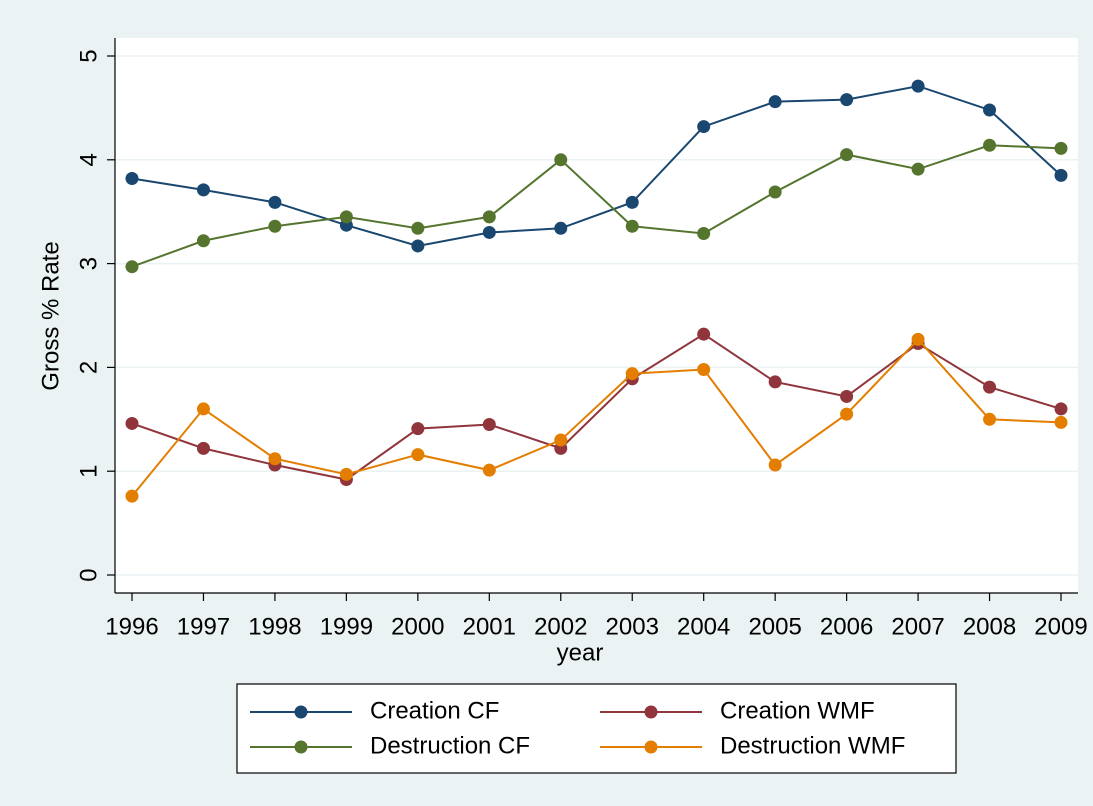 The image size is (1093, 806). What do you see at coordinates (560, 626) in the screenshot?
I see `x-tick-label: 2002` at bounding box center [560, 626].